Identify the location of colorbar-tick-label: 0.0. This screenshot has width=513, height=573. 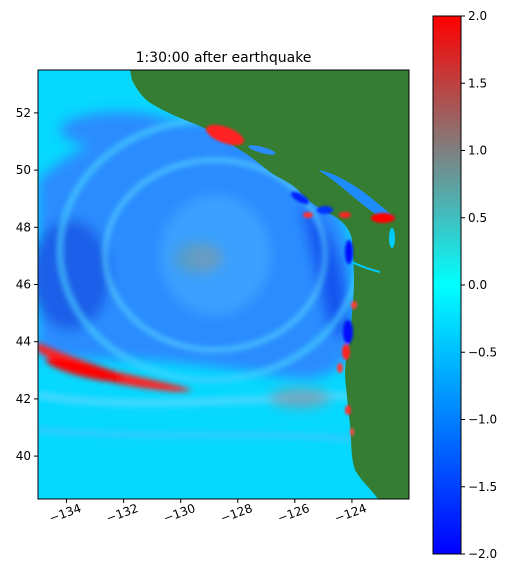
(477, 285).